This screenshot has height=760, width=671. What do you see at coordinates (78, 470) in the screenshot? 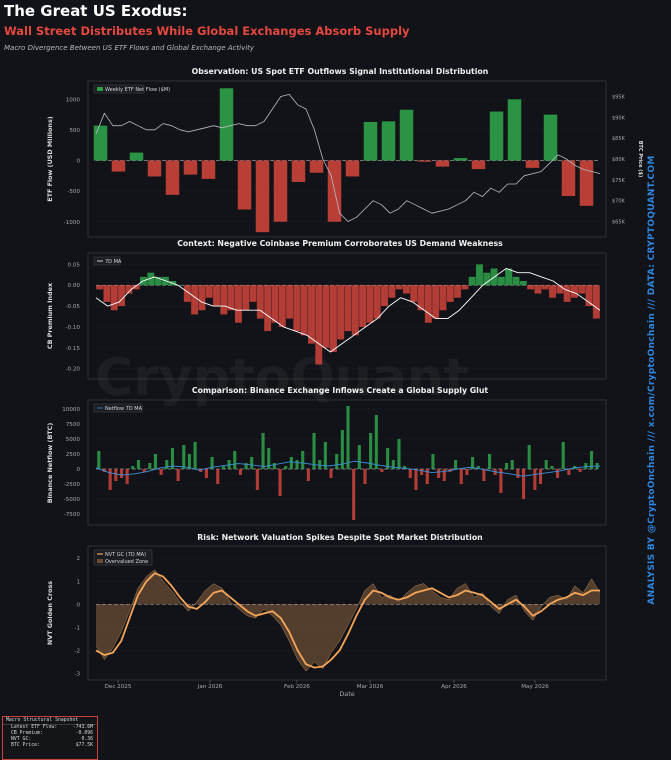
I see `panel3-ytick-label: 0` at bounding box center [78, 470].